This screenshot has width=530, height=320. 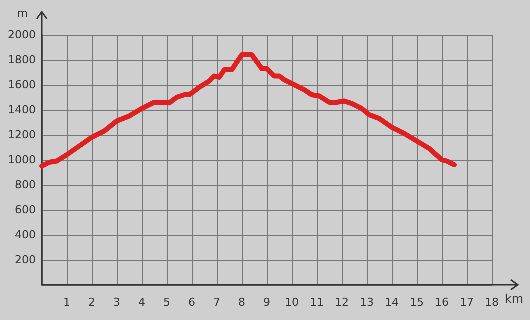 I want to click on x-tick-label: 13, so click(x=367, y=302).